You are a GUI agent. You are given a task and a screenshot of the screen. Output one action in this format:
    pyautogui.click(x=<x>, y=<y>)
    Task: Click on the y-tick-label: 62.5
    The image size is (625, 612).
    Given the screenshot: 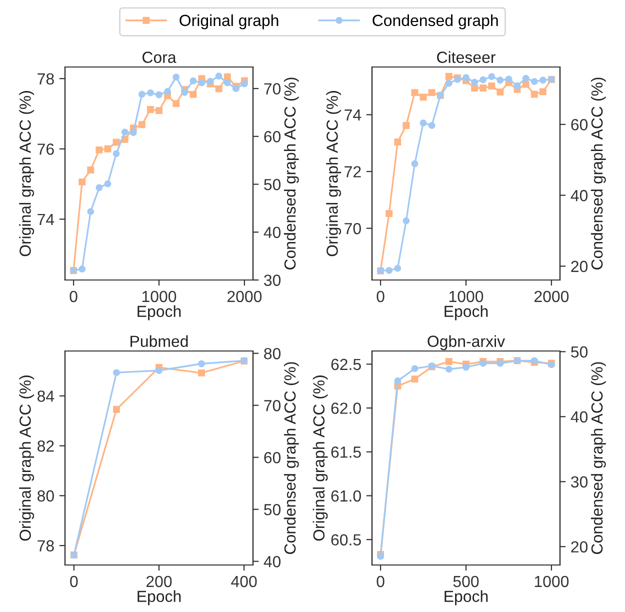 What is the action you would take?
    pyautogui.click(x=346, y=364)
    